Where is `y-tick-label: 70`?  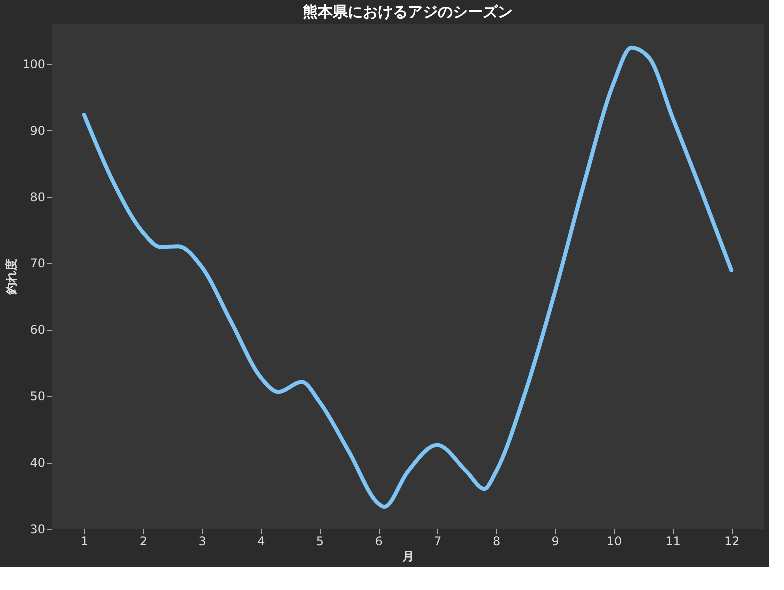 y-tick-label: 70 is located at coordinates (38, 263).